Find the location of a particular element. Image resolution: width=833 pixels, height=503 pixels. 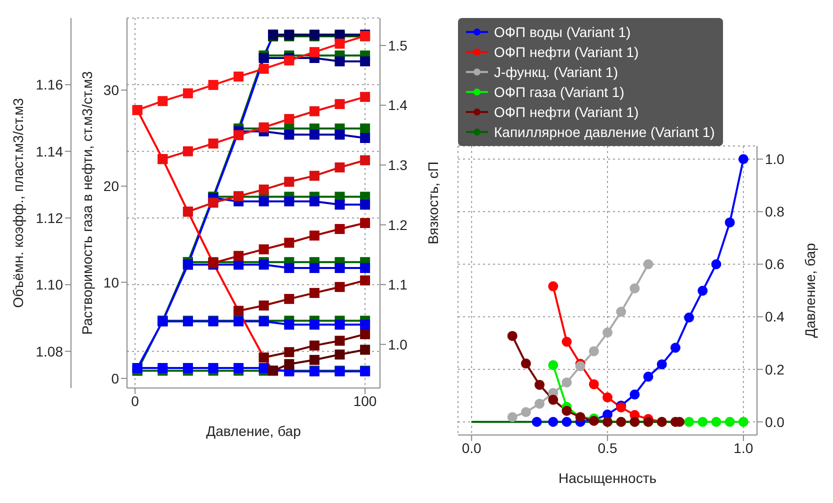

y3-tick-label: 1.3 is located at coordinates (398, 165).